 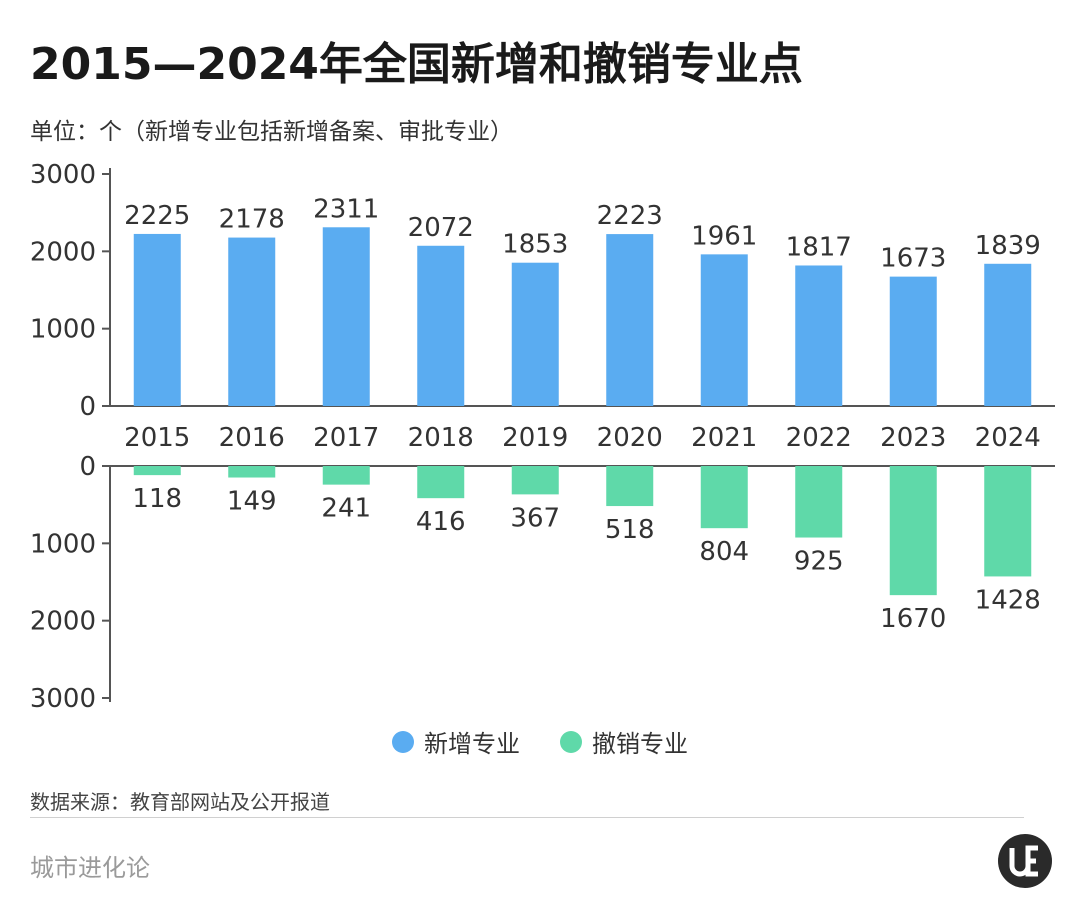 I want to click on data-label-added: 2225, so click(x=157, y=216).